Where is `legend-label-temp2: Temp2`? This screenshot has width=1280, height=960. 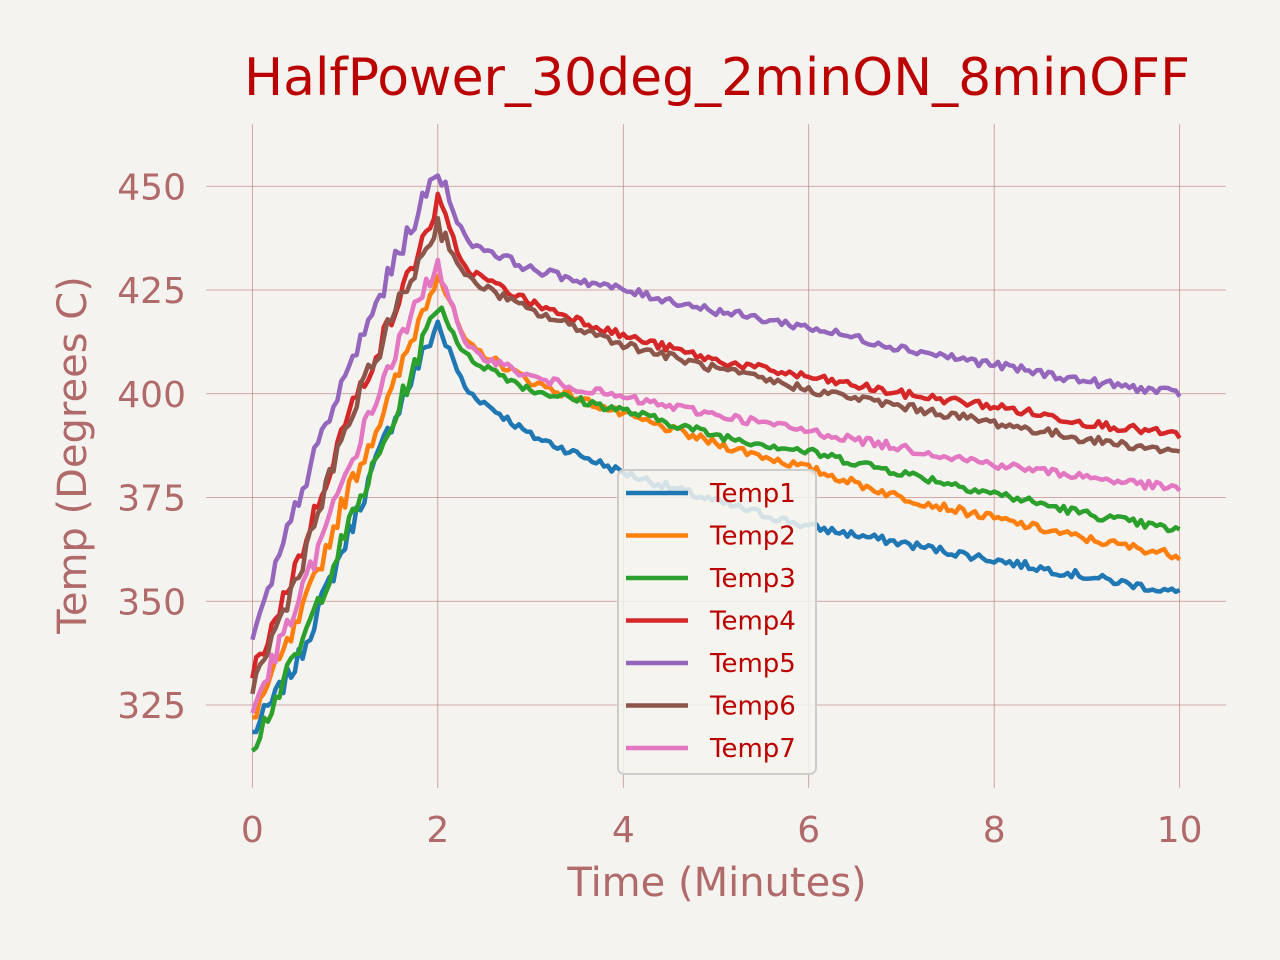 legend-label-temp2: Temp2 is located at coordinates (752, 537).